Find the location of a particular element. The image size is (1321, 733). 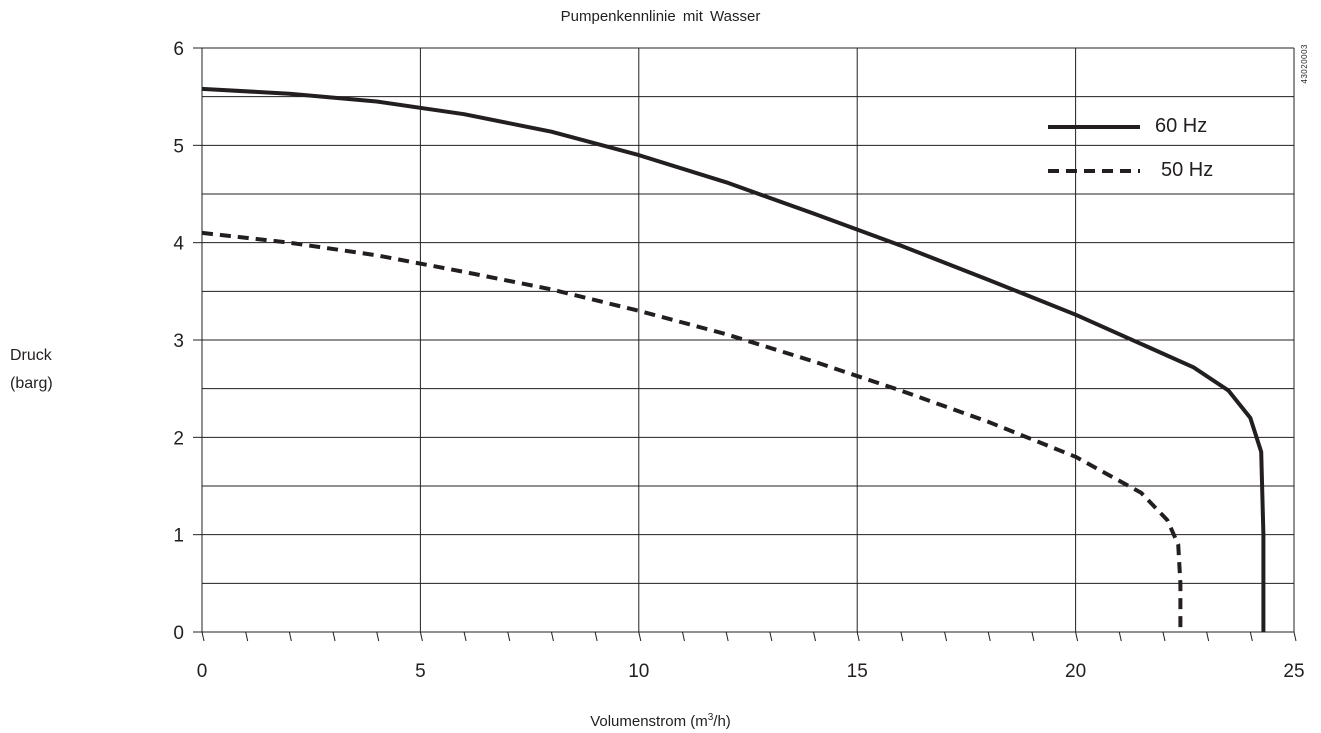

y-axis-label-line2: (barg) is located at coordinates (31, 383).